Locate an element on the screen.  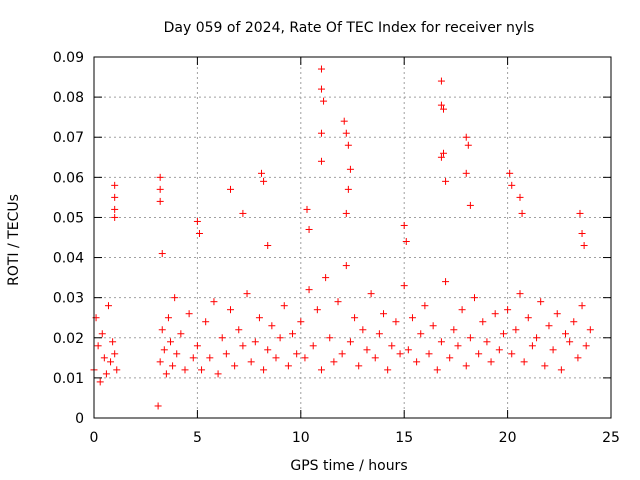
x-tick-label: 0 is located at coordinates (94, 438).